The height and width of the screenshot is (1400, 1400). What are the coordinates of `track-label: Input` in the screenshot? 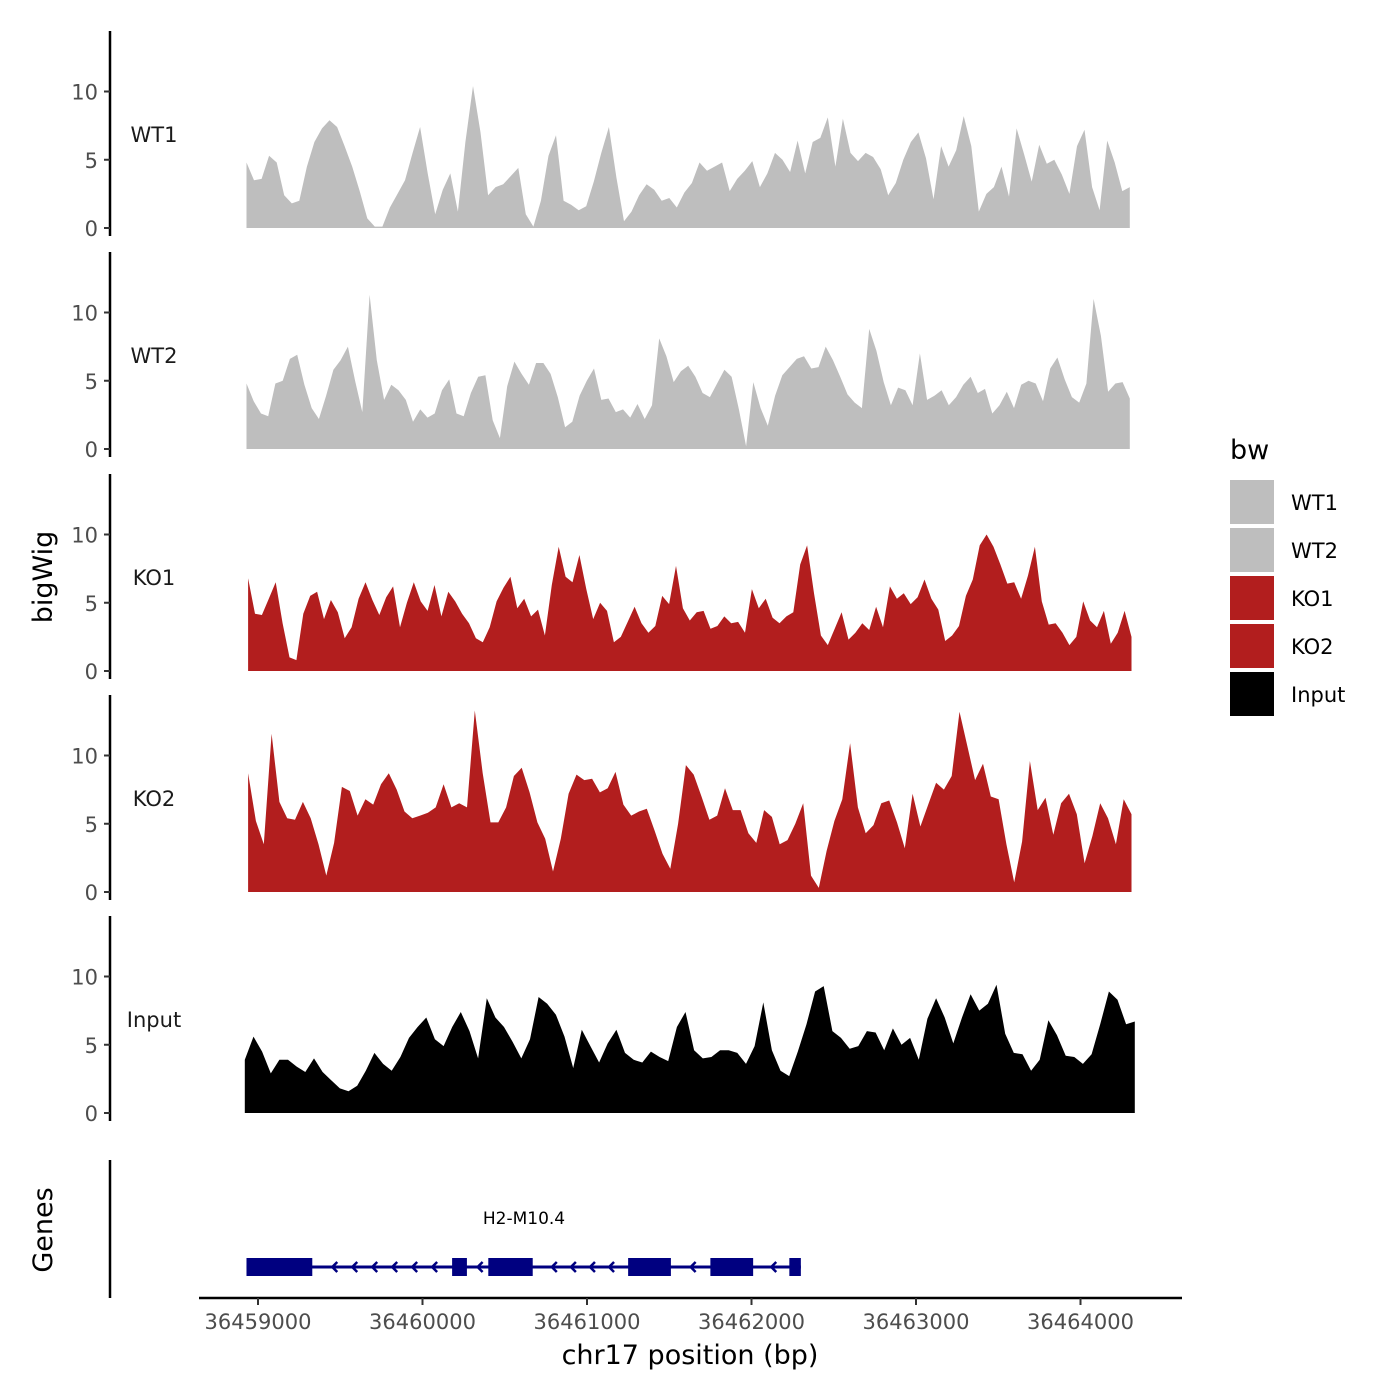 It's located at (154, 1020).